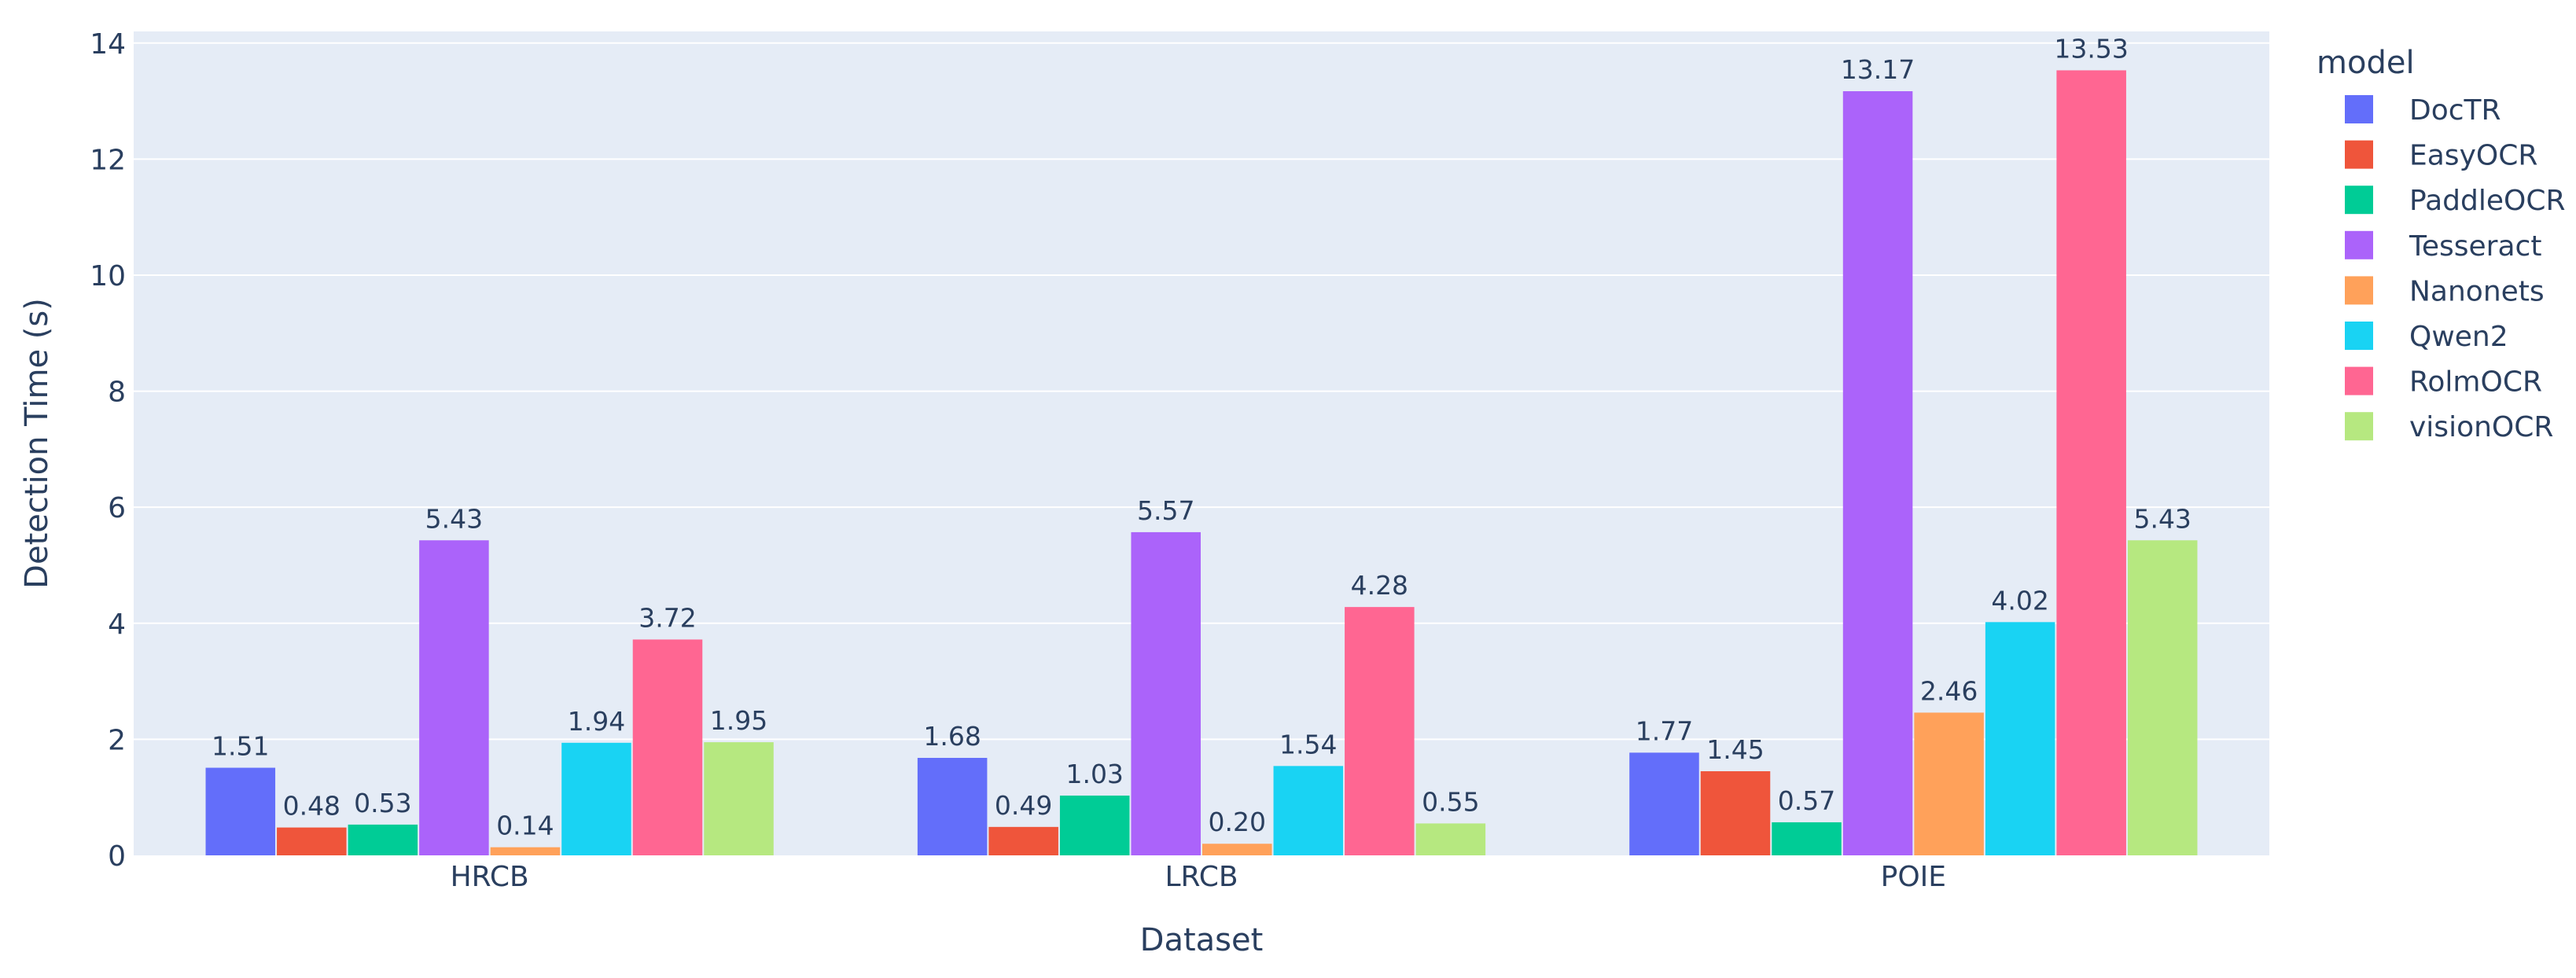 This screenshot has height=978, width=2576. What do you see at coordinates (2487, 201) in the screenshot?
I see `legend-item-label: PaddleOCR` at bounding box center [2487, 201].